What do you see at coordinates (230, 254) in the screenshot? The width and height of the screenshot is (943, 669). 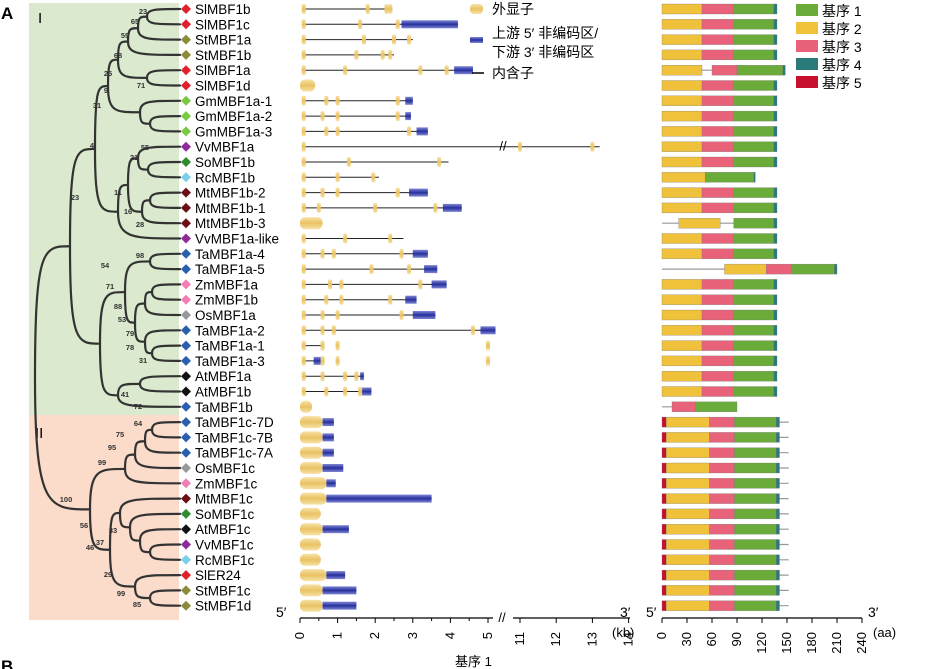 I see `gene-name: TaMBF1a-4` at bounding box center [230, 254].